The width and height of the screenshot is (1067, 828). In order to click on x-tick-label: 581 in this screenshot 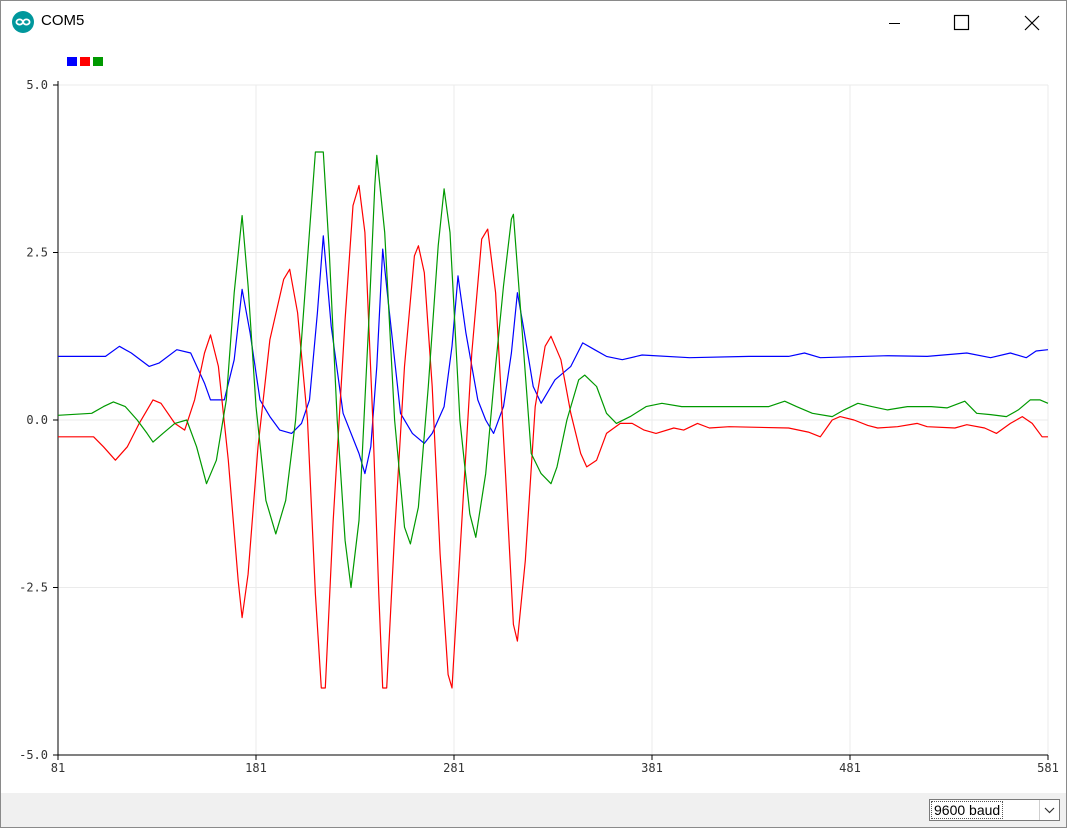, I will do `click(1048, 768)`.